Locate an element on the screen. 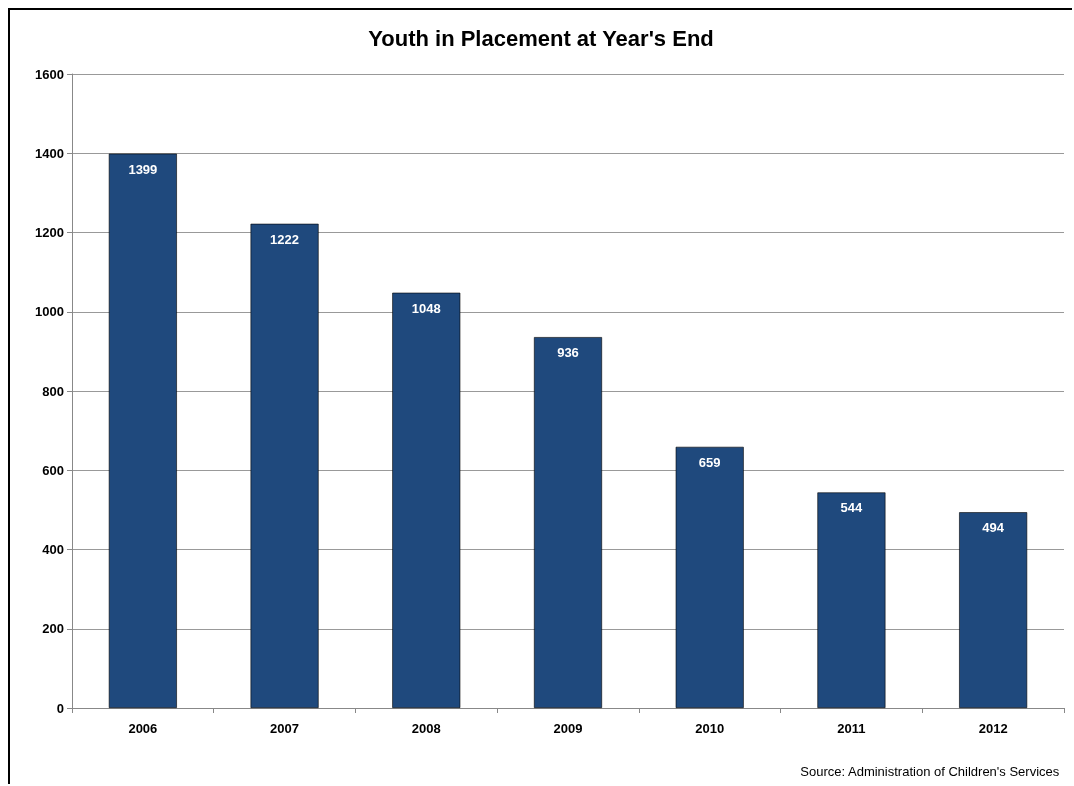 This screenshot has width=1074, height=786. x-tick-label: 2012 is located at coordinates (993, 728).